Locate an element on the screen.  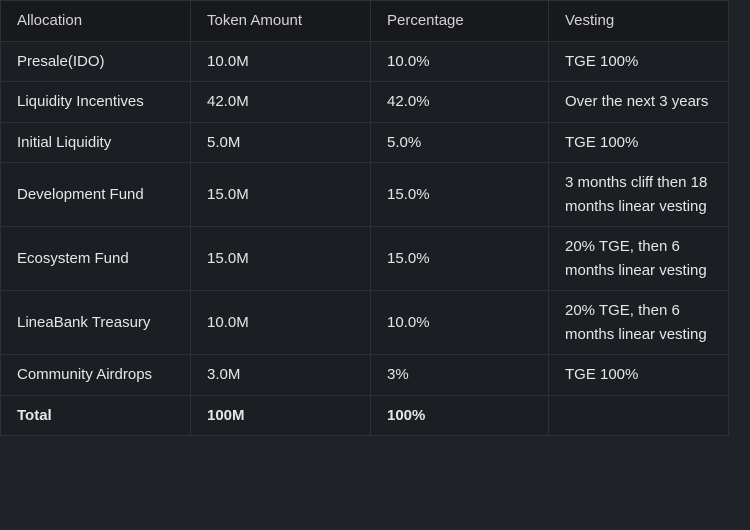
table-row: Total 100M 100% is located at coordinates (364, 415).